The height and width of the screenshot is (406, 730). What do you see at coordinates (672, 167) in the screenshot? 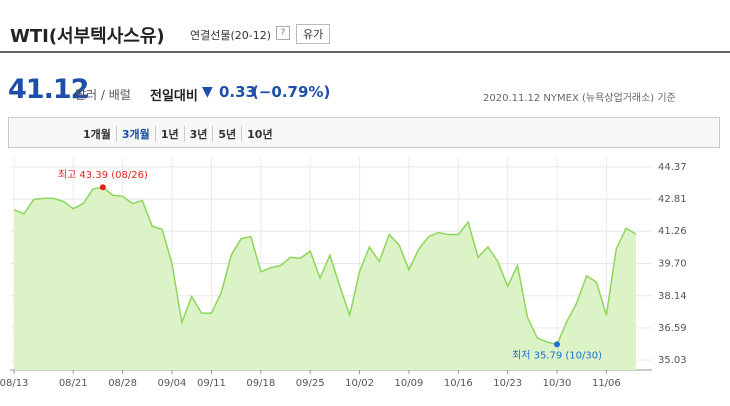
I see `y-tick-label: 44.37` at bounding box center [672, 167].